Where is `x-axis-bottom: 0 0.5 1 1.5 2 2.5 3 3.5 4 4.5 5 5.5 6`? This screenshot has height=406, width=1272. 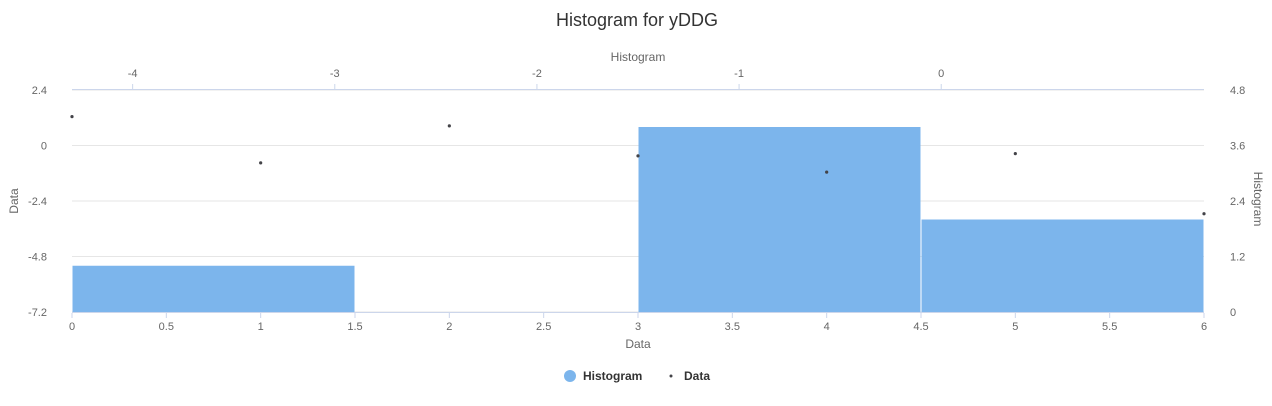 x-axis-bottom: 0 0.5 1 1.5 2 2.5 3 3.5 4 4.5 5 5.5 6 is located at coordinates (638, 323).